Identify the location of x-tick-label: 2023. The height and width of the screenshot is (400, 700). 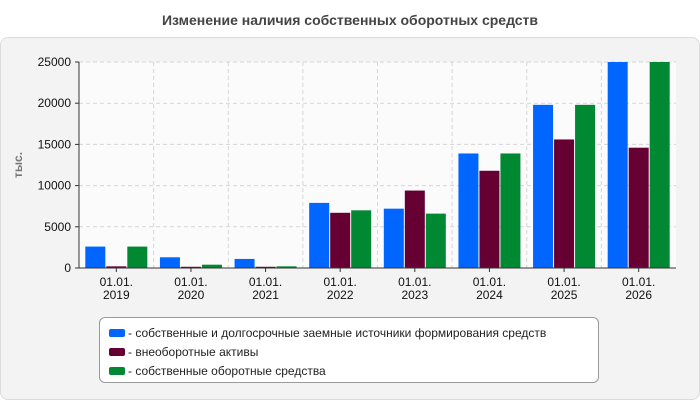
(414, 295).